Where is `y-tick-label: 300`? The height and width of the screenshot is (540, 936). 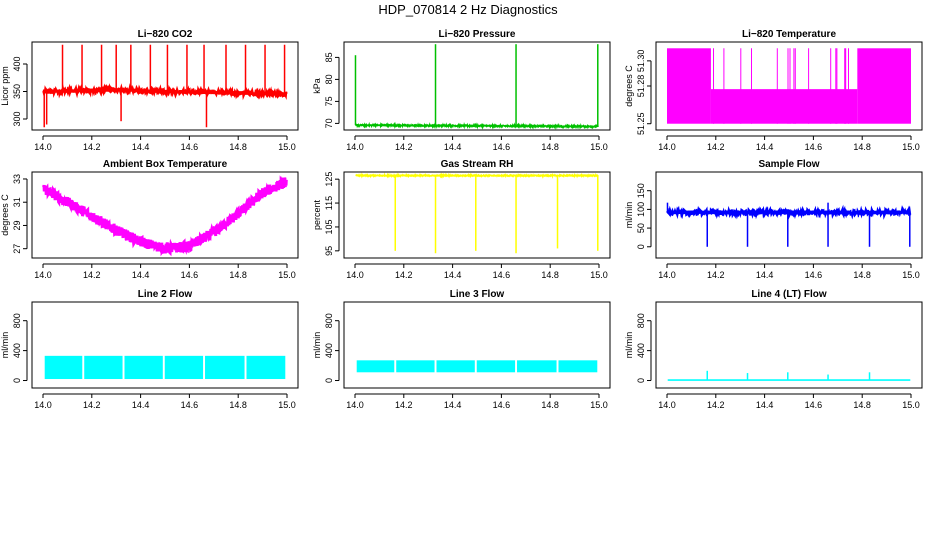
y-tick-label: 300 is located at coordinates (17, 118).